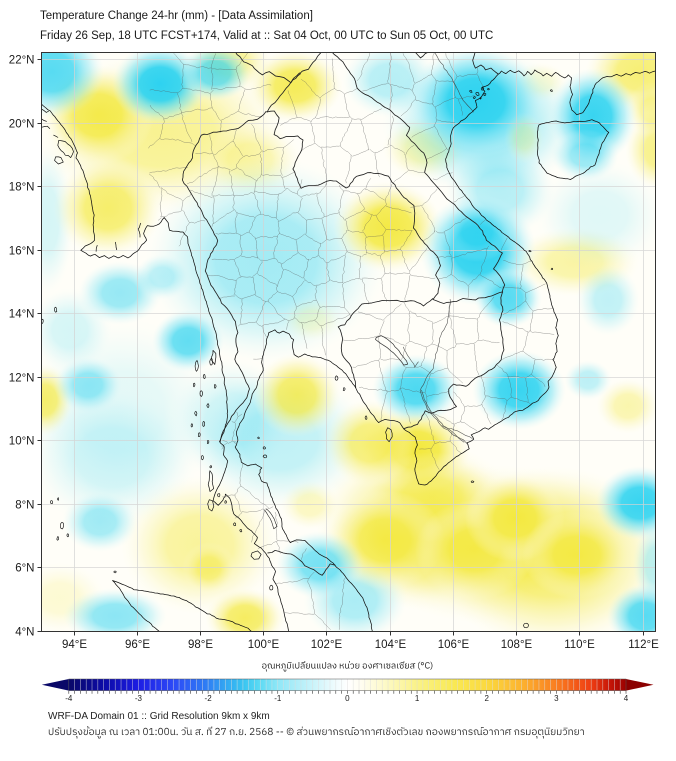 This screenshot has width=676, height=761. What do you see at coordinates (327, 645) in the screenshot?
I see `svg-text: 102°E` at bounding box center [327, 645].